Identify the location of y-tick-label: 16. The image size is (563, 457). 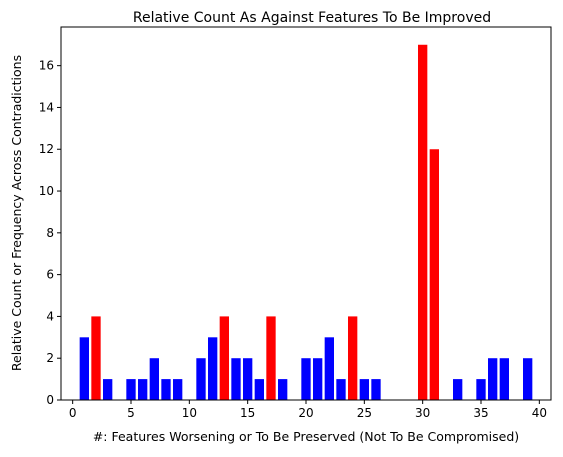
(46, 66).